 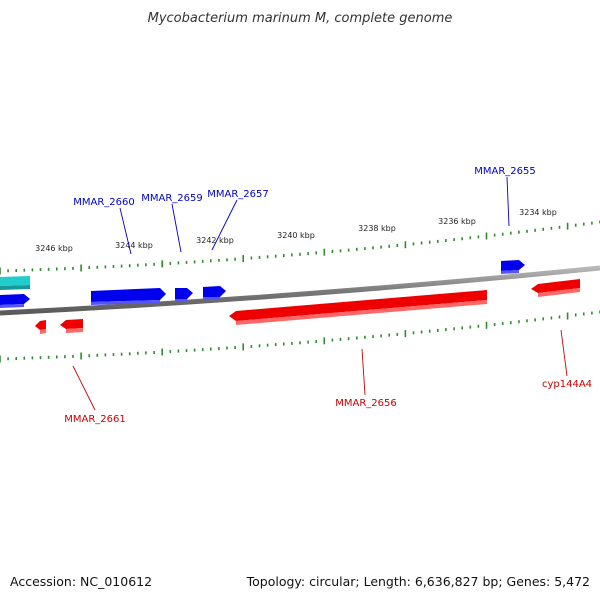 I want to click on tick-row-lower, so click(x=300, y=336).